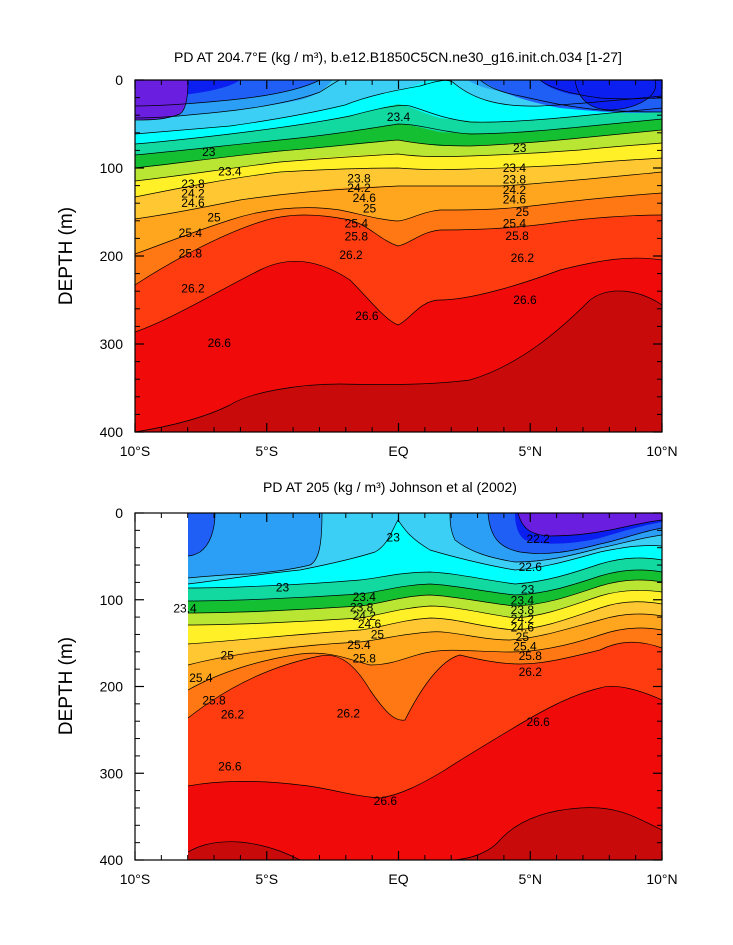 Image resolution: width=733 pixels, height=945 pixels. I want to click on panel-observed-contour-label: 22.6, so click(531, 567).